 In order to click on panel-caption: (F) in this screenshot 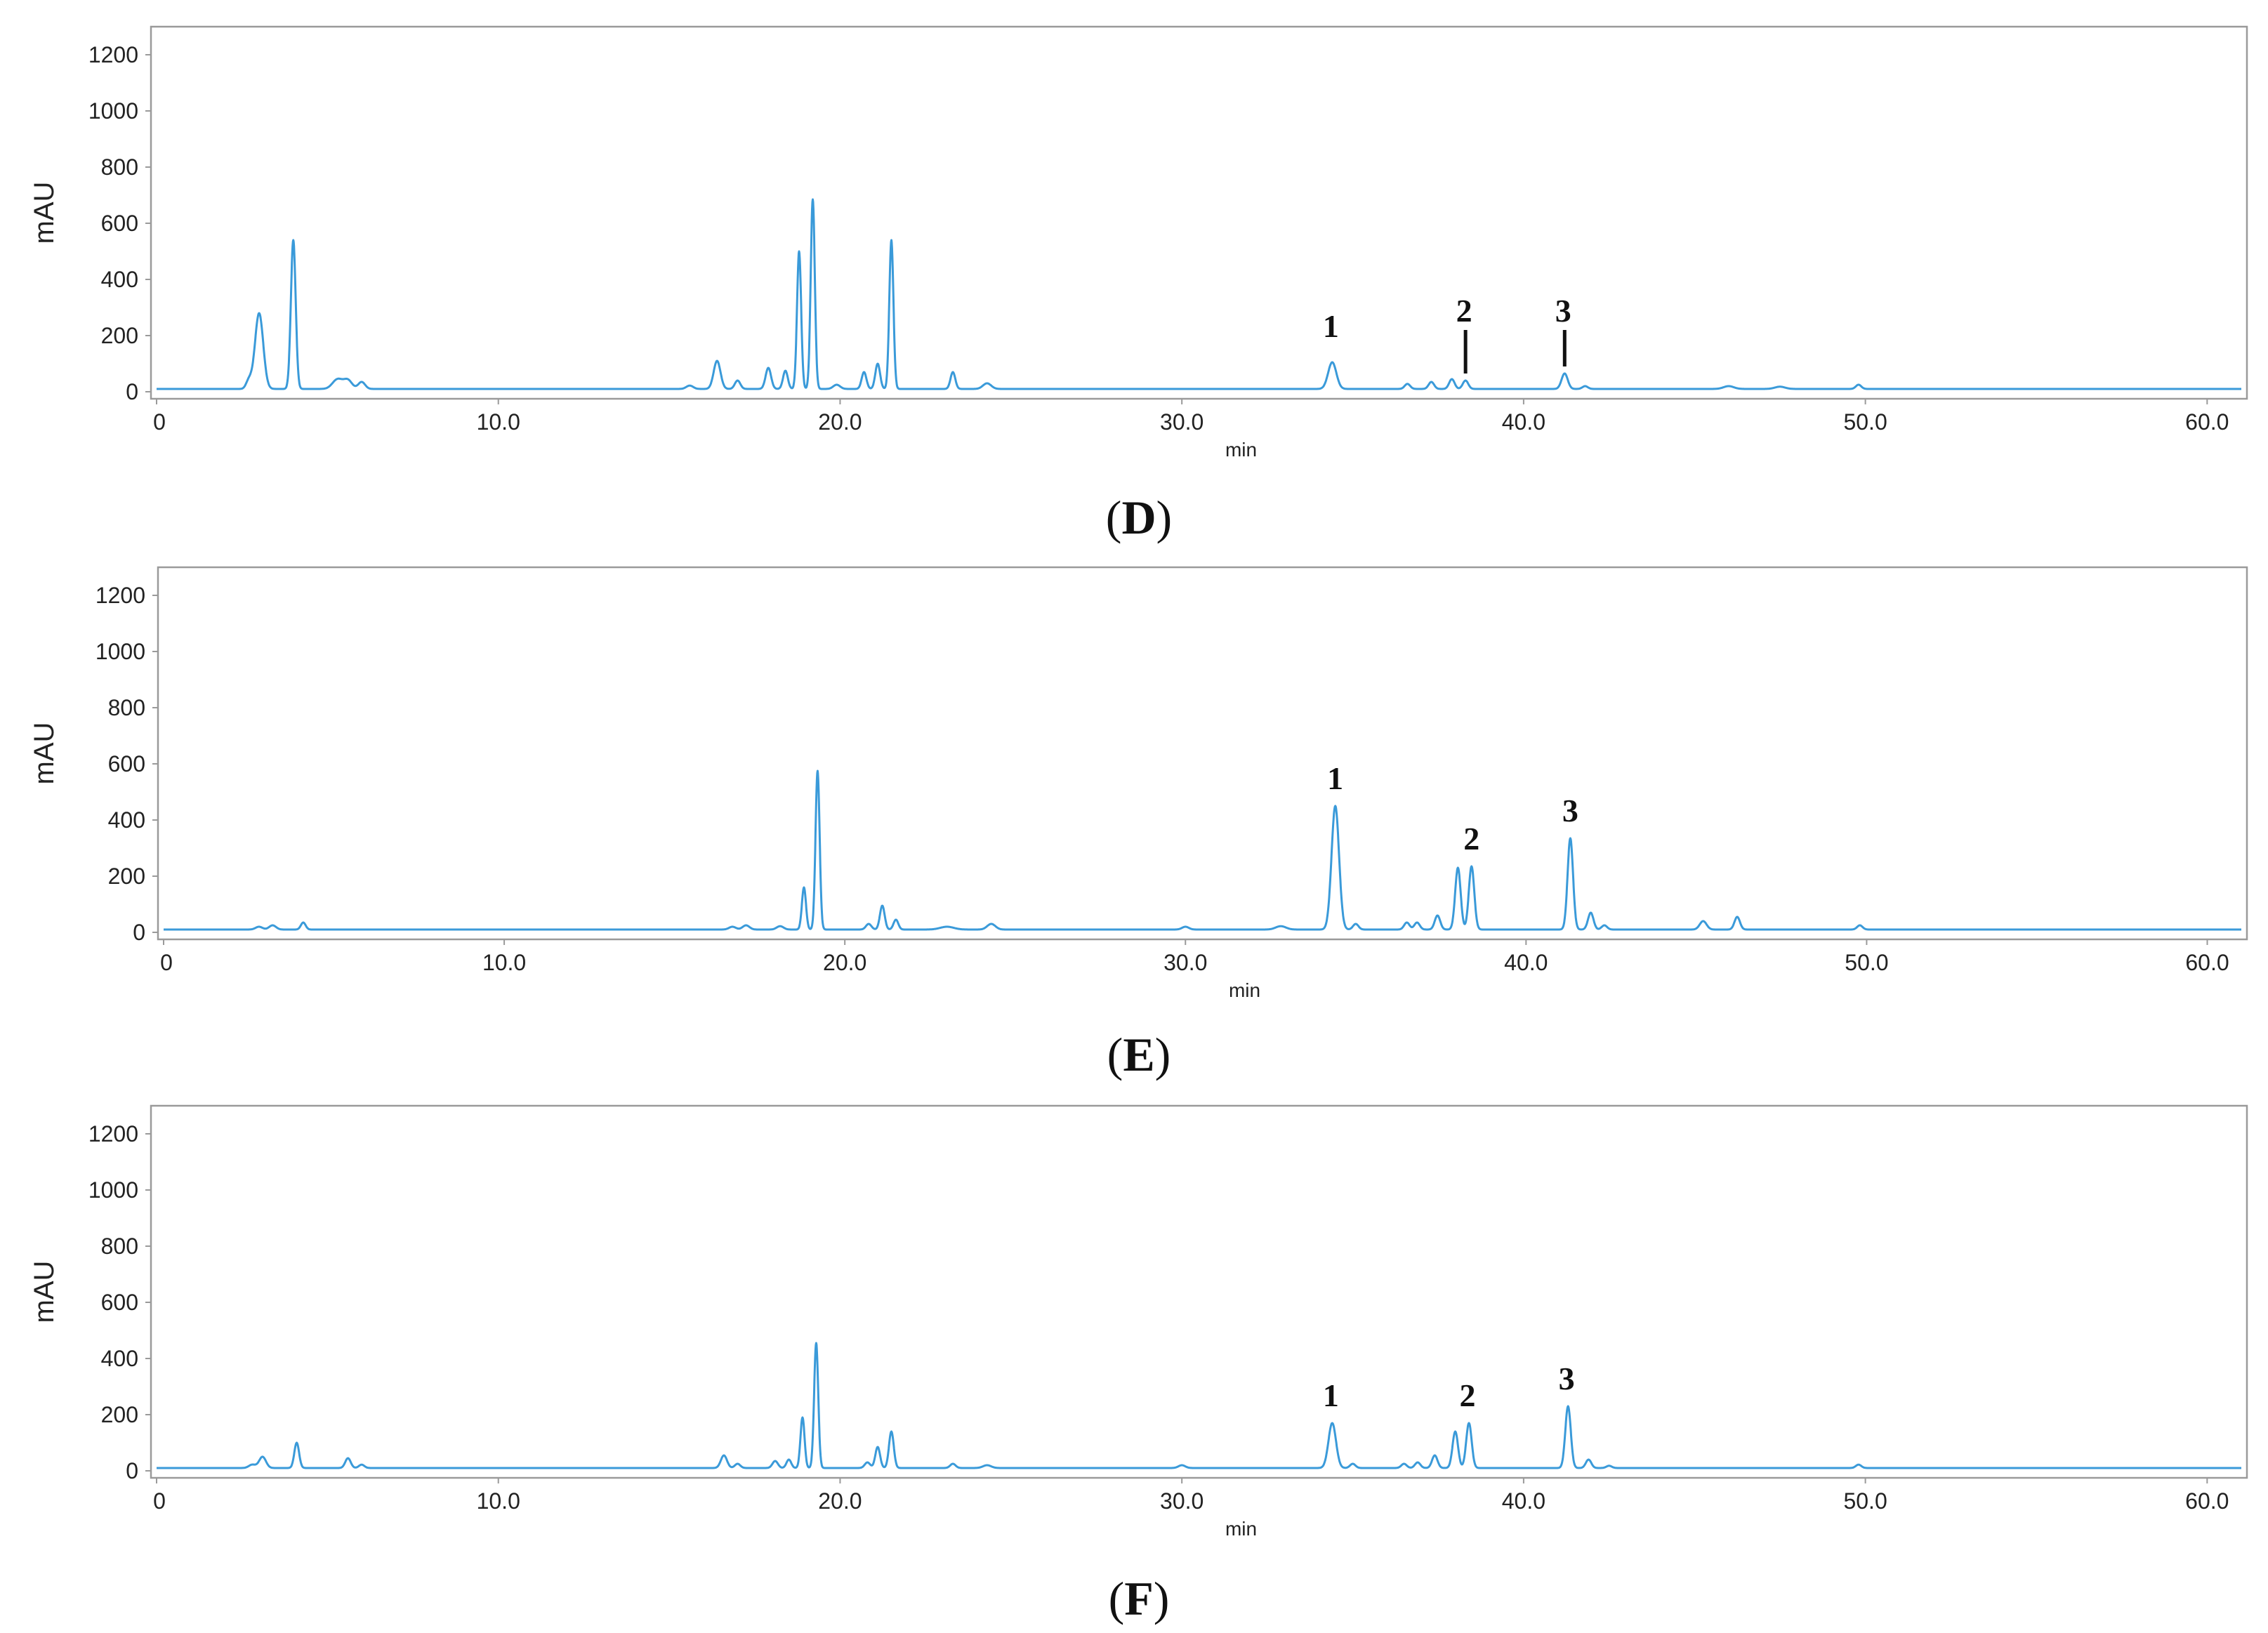, I will do `click(1139, 1598)`.